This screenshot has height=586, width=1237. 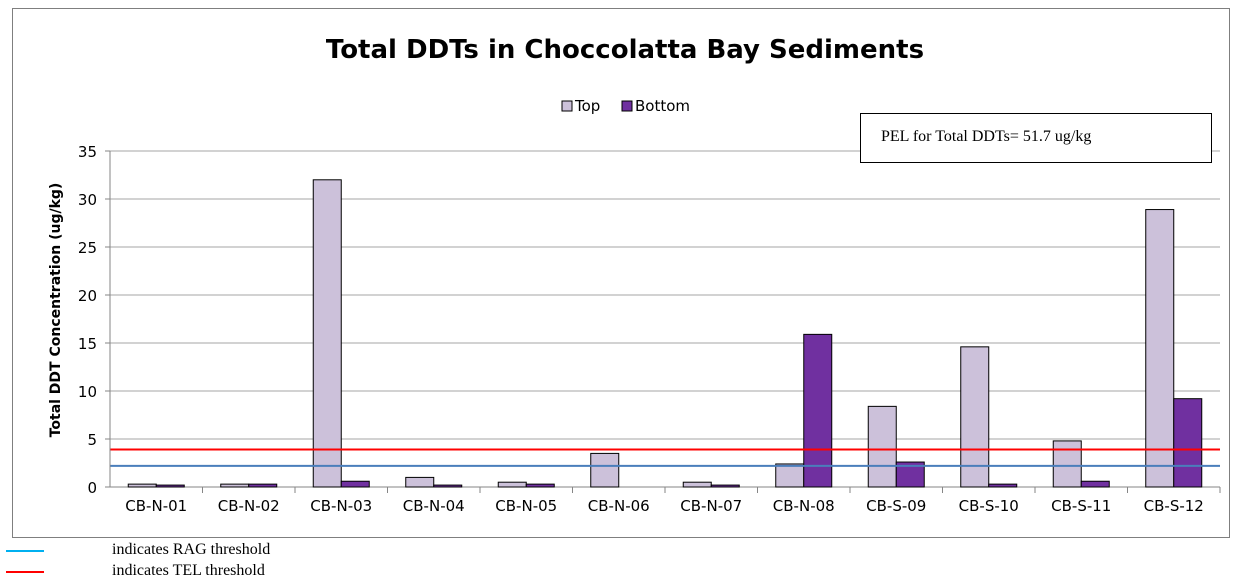 I want to click on x-tick-label: CB-N-01, so click(x=156, y=506).